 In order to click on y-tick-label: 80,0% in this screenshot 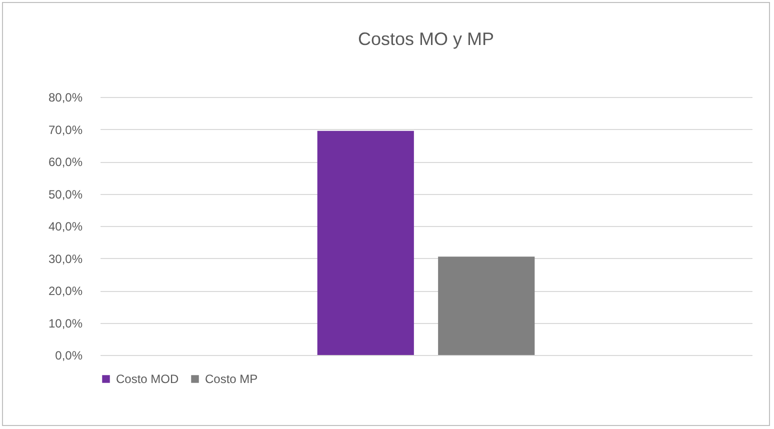, I will do `click(65, 97)`.